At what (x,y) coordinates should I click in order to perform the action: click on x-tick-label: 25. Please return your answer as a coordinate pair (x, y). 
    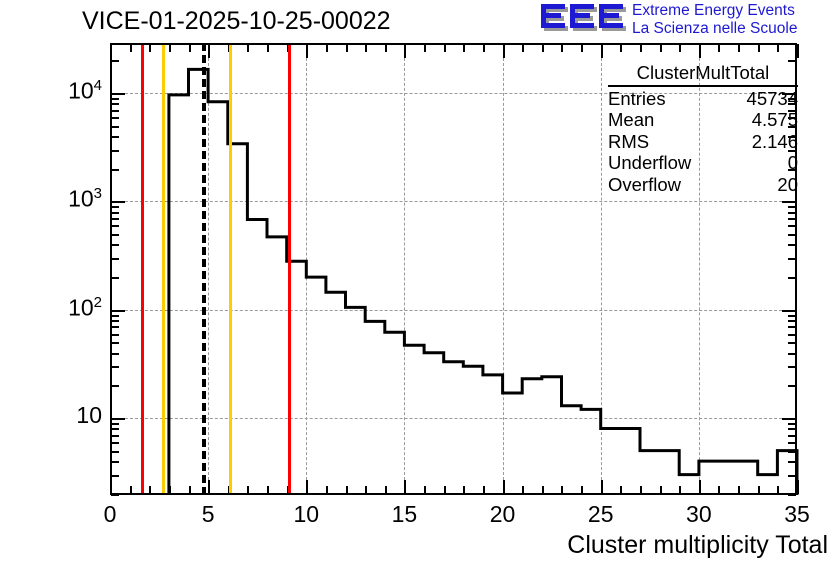
    Looking at the image, I should click on (600, 514).